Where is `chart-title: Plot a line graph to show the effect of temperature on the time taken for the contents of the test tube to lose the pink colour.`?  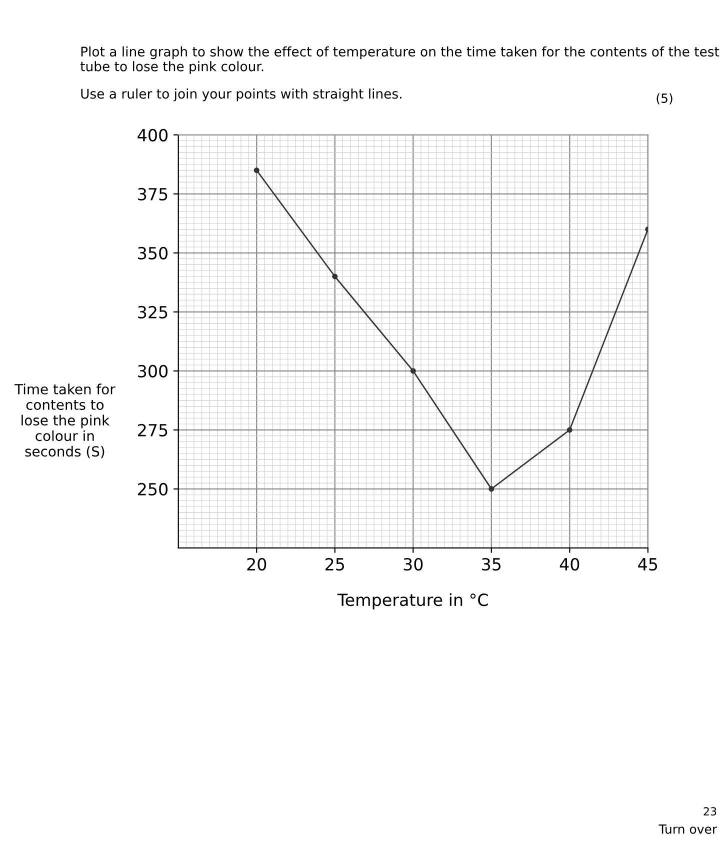 chart-title: Plot a line graph to show the effect of temperature on the time taken for the contents of the test tube to lose the pink colour. is located at coordinates (400, 60).